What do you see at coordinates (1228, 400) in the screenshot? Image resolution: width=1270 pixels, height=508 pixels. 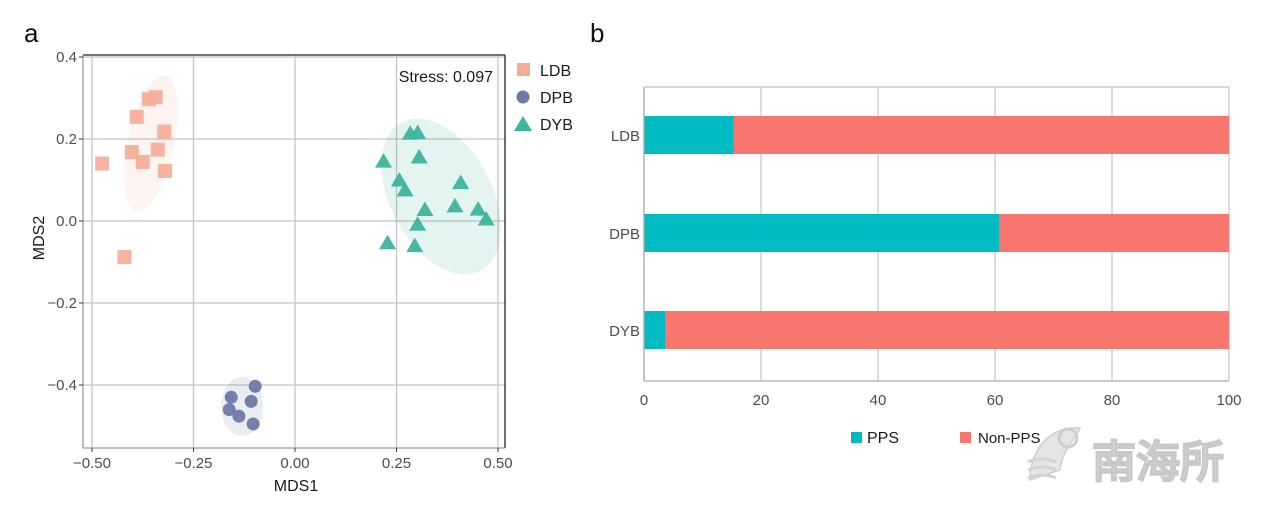 I see `x-tick-label: 100` at bounding box center [1228, 400].